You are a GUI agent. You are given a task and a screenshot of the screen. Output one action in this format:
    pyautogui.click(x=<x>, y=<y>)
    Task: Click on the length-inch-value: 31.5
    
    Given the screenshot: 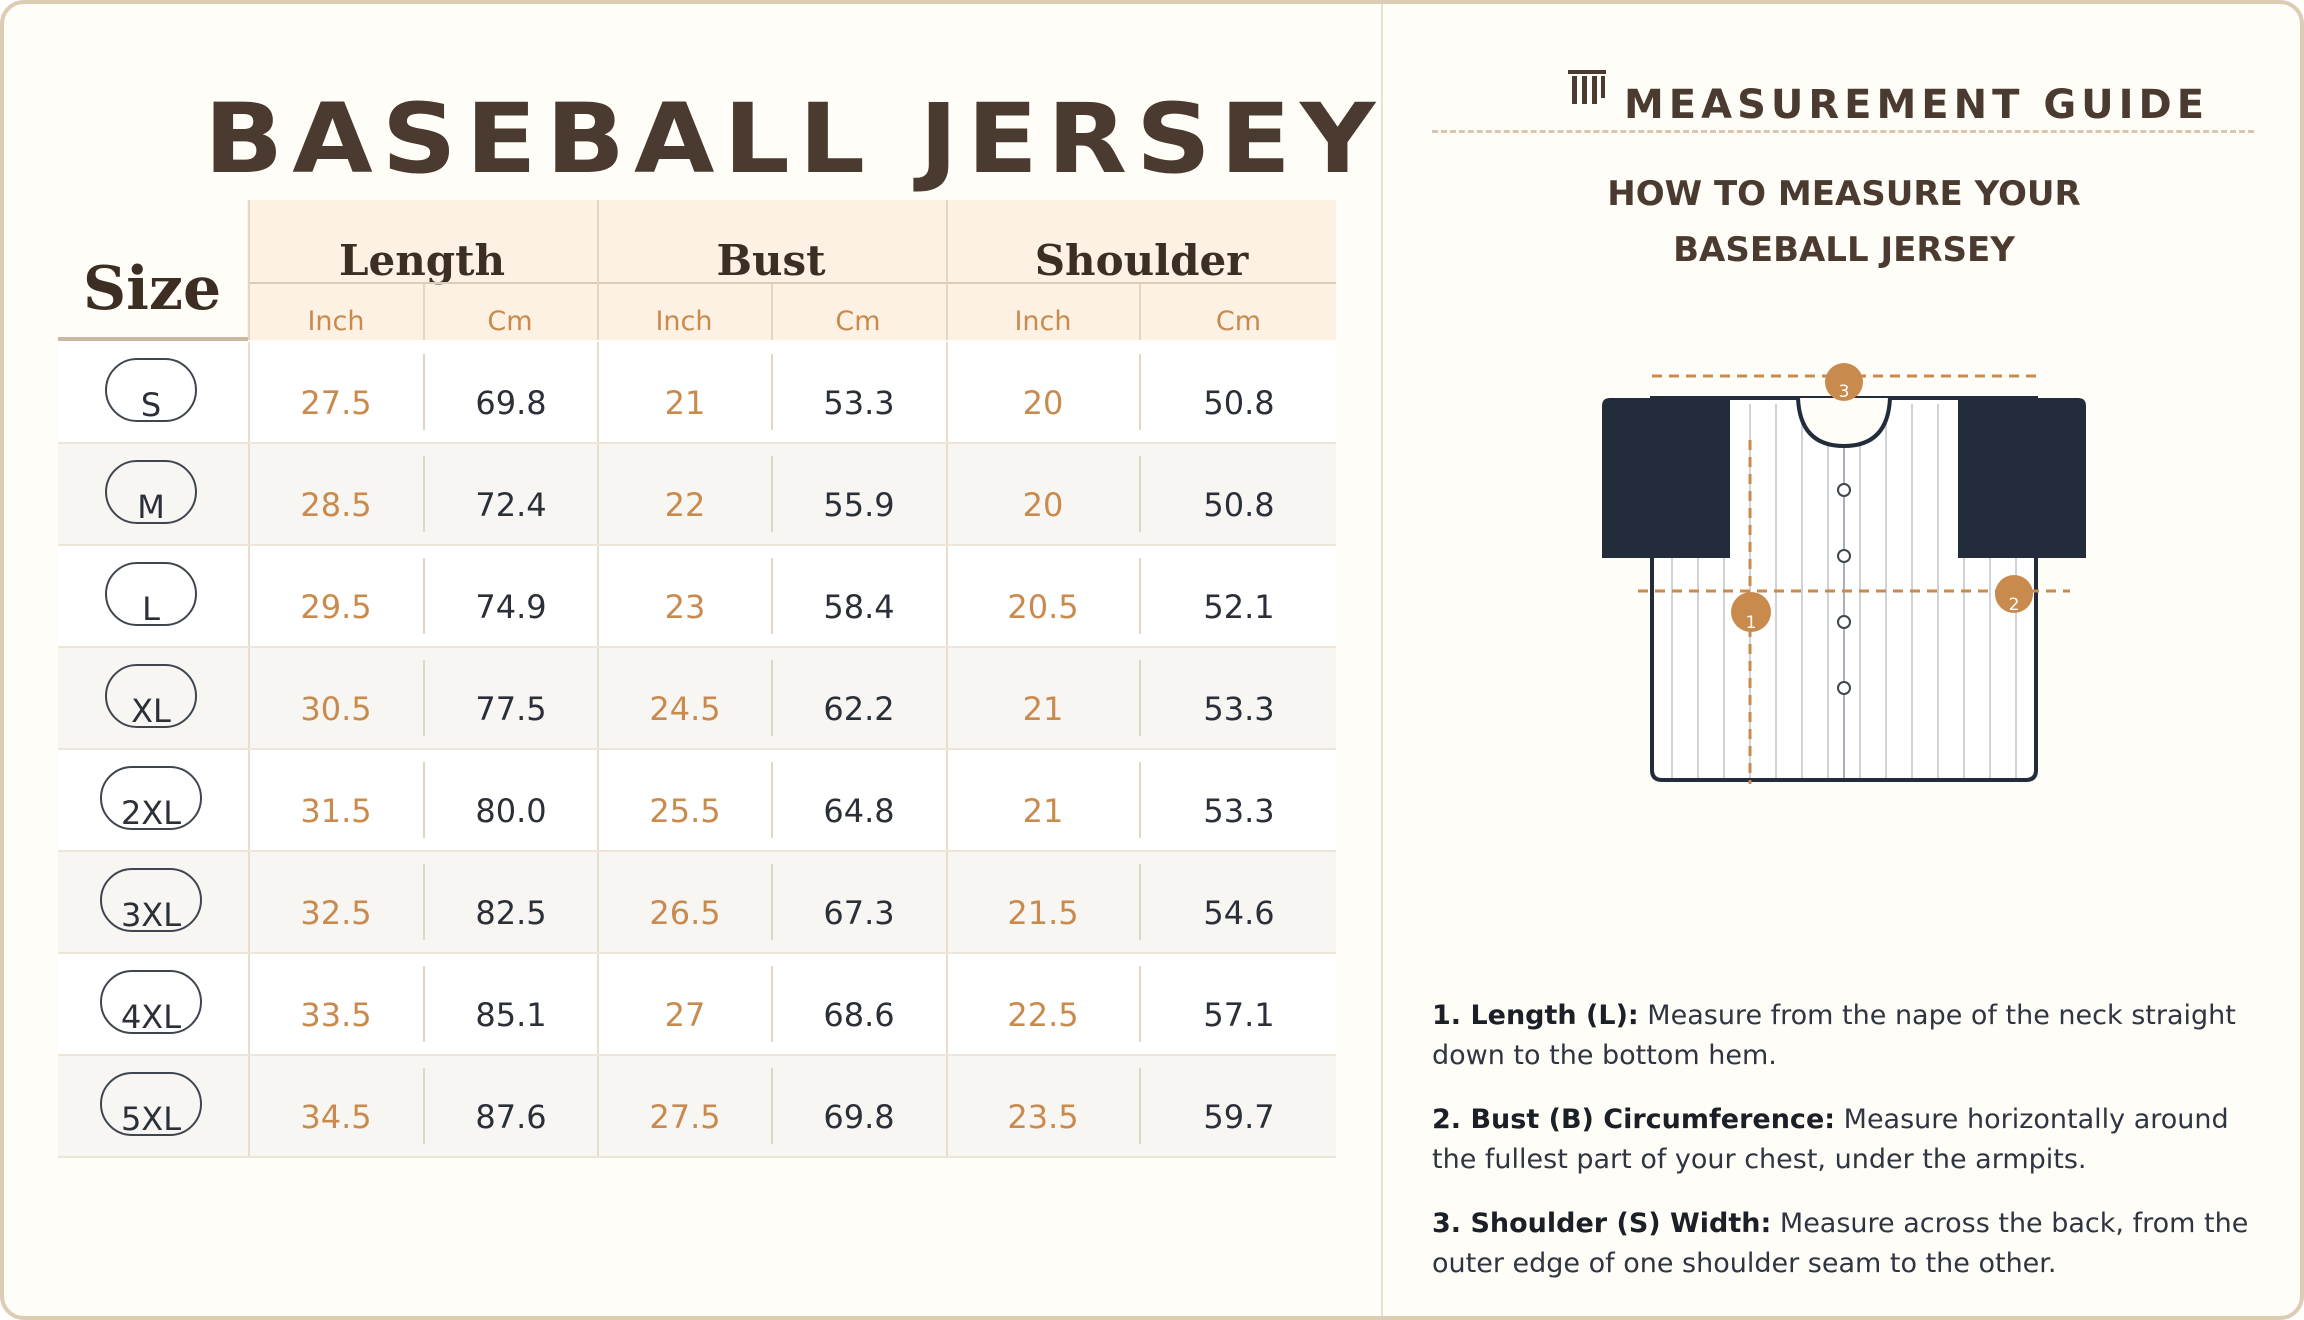 What is the action you would take?
    pyautogui.click(x=336, y=811)
    